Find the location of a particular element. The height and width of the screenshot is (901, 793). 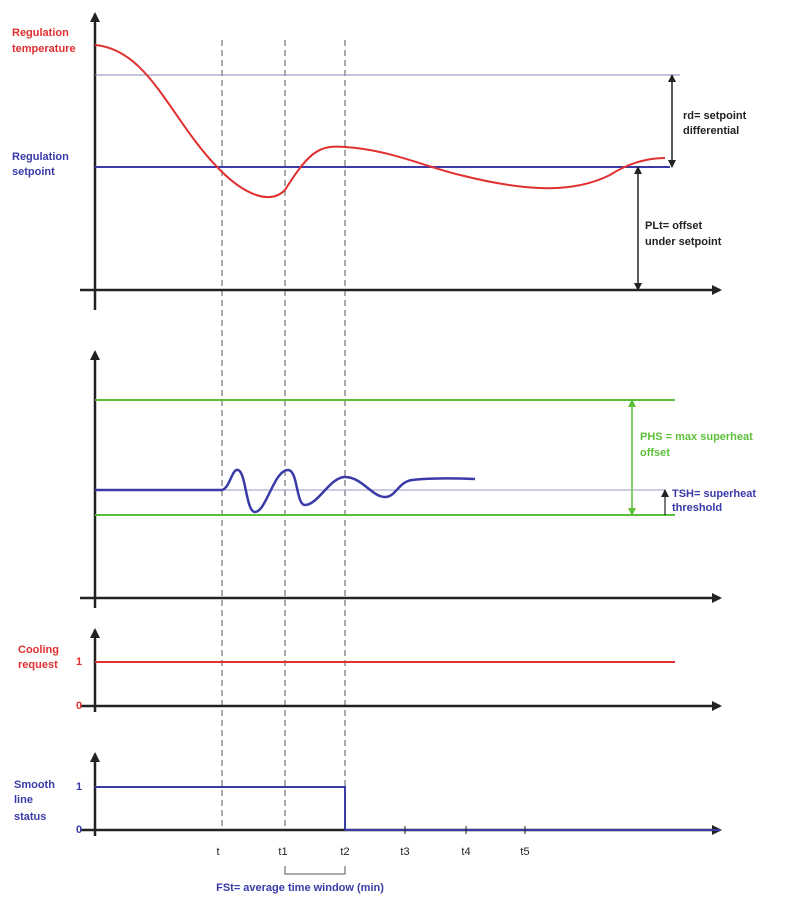

time-markers is located at coordinates (283, 435).